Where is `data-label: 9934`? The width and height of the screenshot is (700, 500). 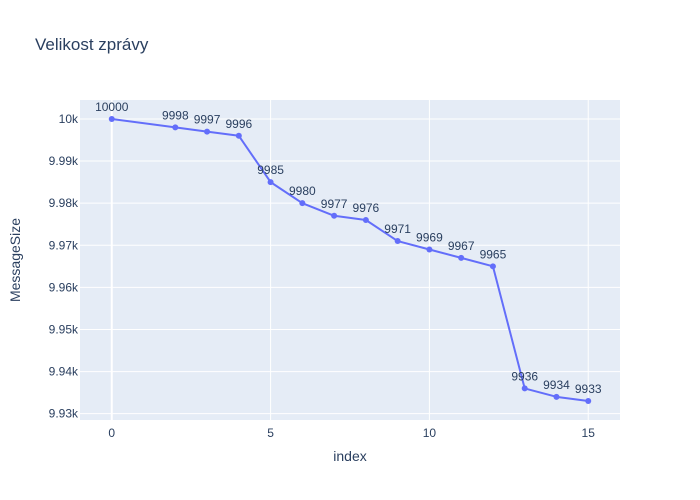 data-label: 9934 is located at coordinates (556, 385).